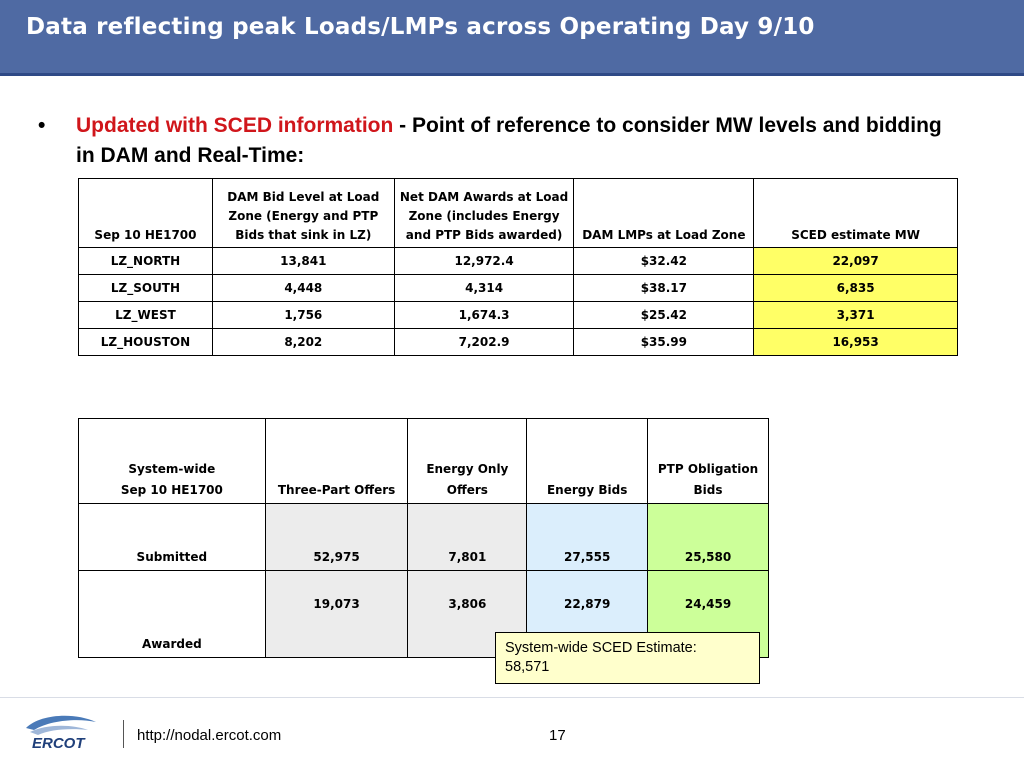  I want to click on table-row: Awarded 19,073 3,806 22,879 24,459, so click(423, 614).